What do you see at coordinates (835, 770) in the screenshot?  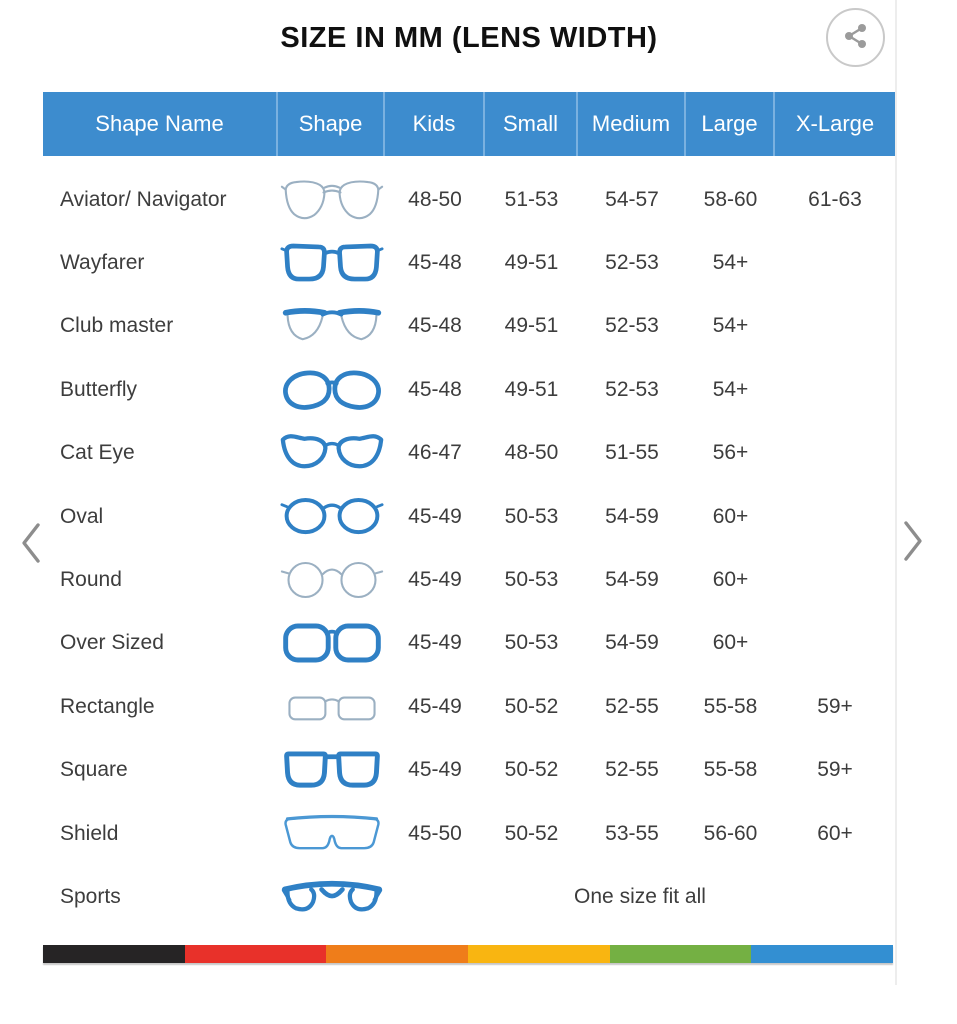 I see `size-cell: 59+` at bounding box center [835, 770].